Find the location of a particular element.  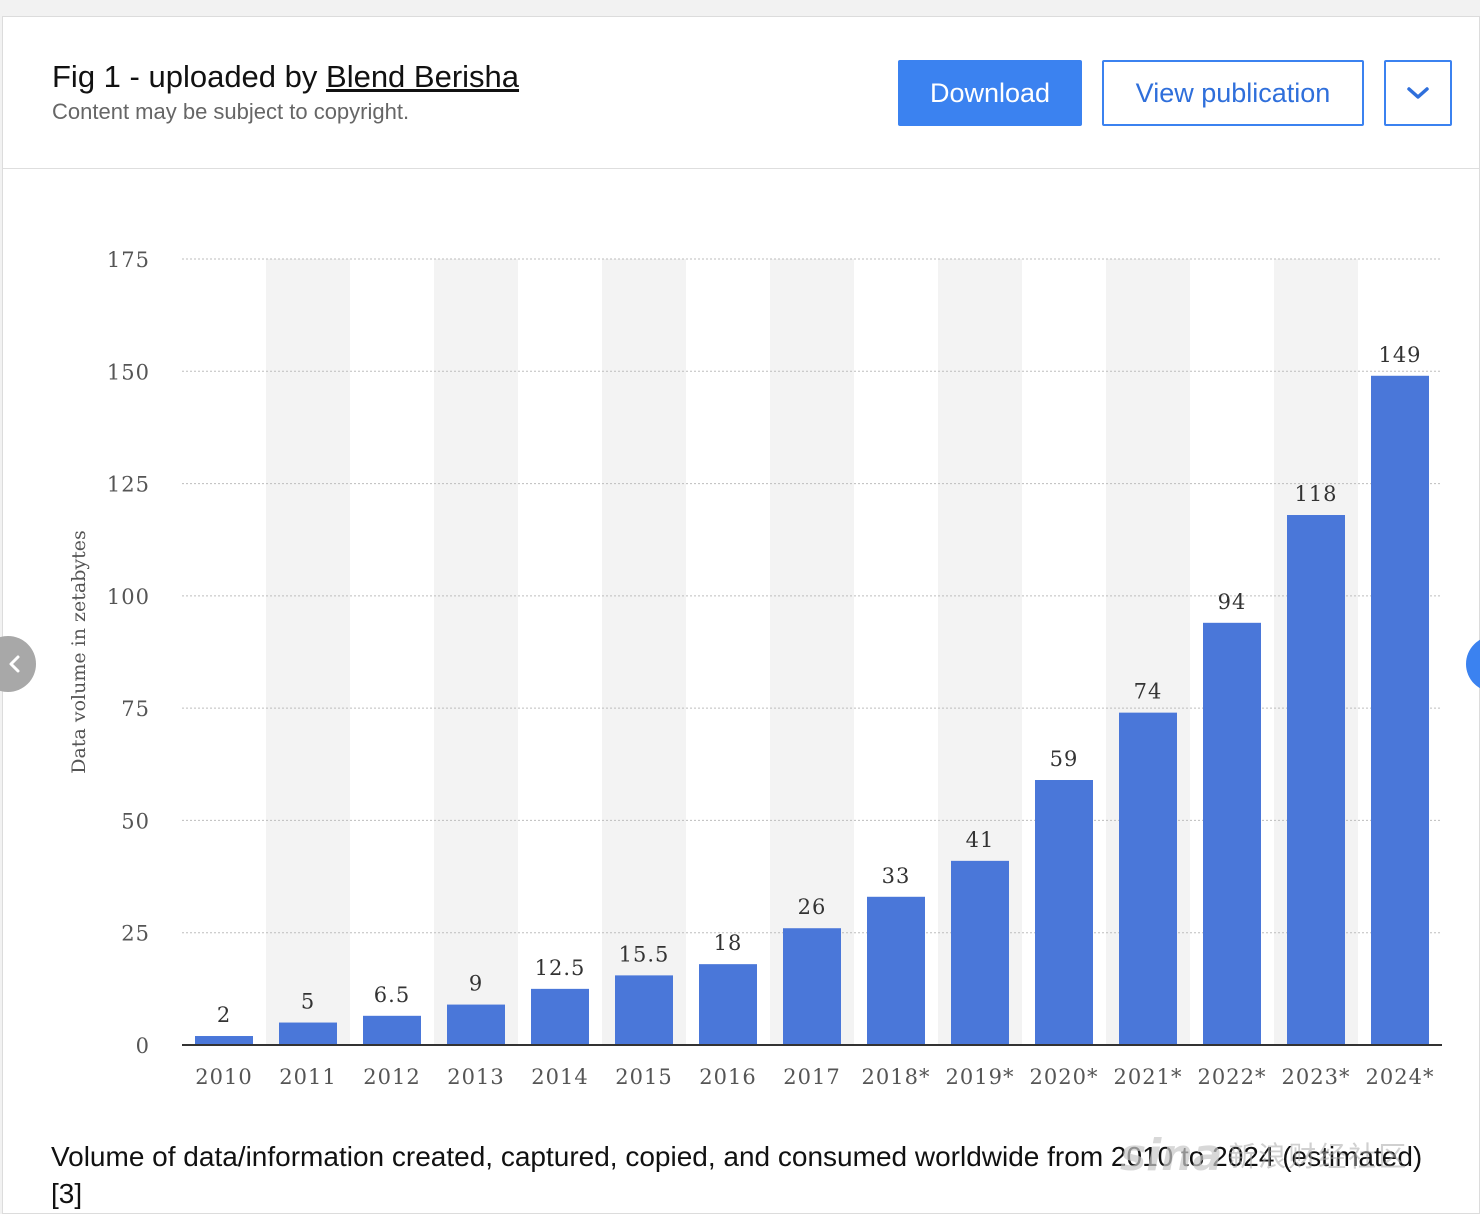

y-tick-label: 175 is located at coordinates (128, 260).